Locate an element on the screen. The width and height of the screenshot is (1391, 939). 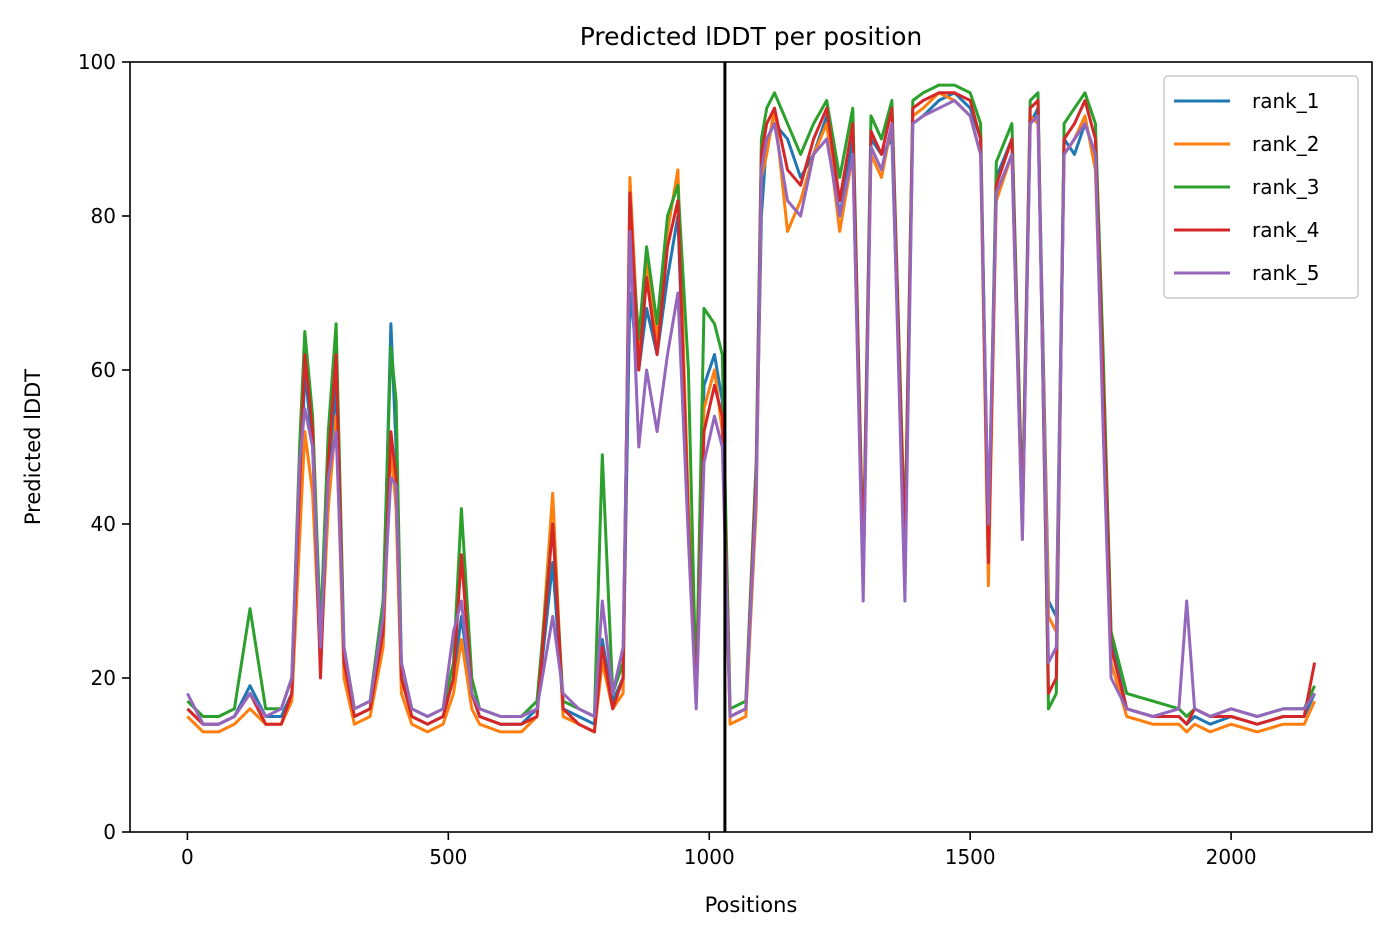
x-axis-label: Positions is located at coordinates (751, 905).